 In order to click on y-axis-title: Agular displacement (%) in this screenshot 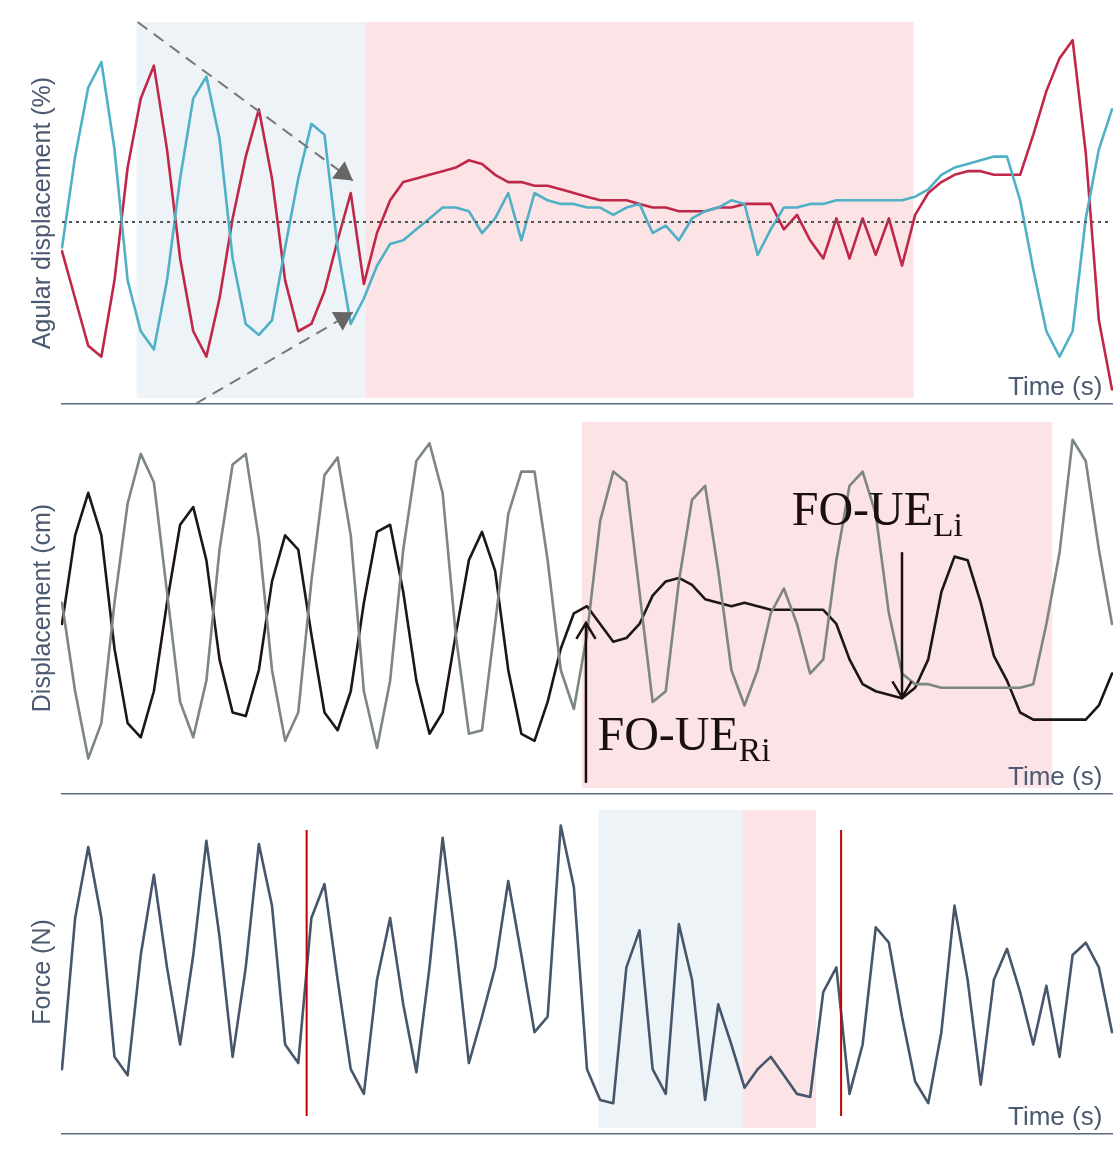, I will do `click(40, 213)`.